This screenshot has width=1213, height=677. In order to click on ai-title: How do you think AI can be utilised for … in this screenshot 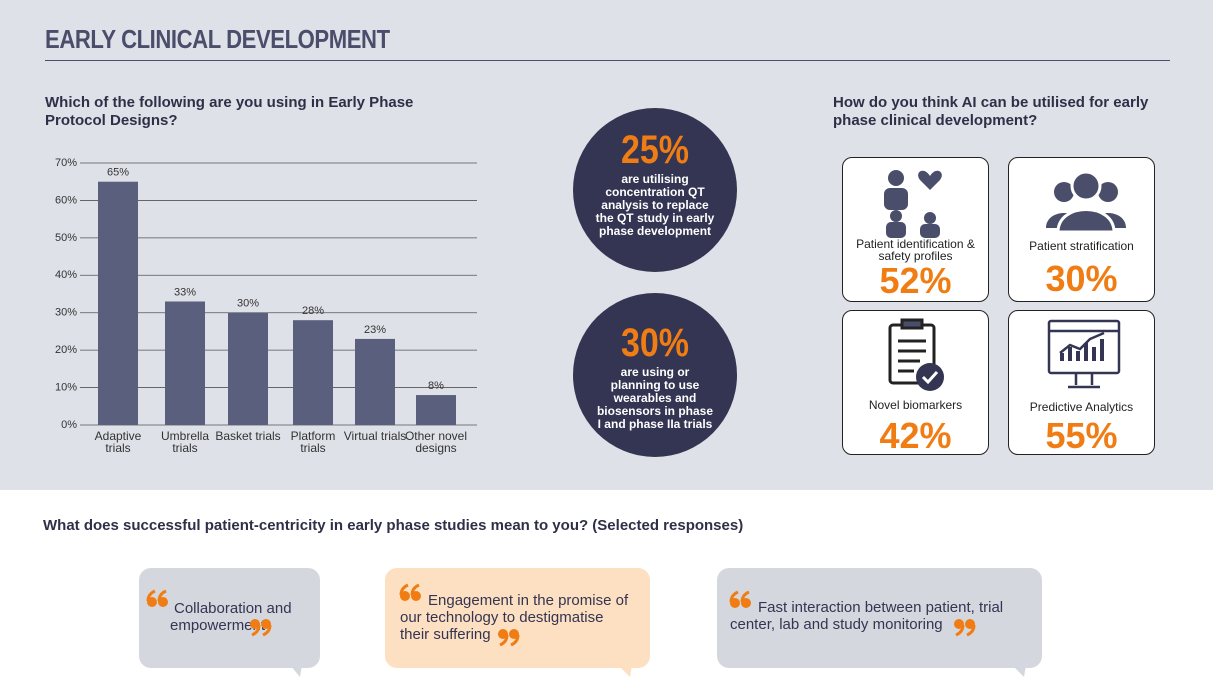, I will do `click(991, 111)`.